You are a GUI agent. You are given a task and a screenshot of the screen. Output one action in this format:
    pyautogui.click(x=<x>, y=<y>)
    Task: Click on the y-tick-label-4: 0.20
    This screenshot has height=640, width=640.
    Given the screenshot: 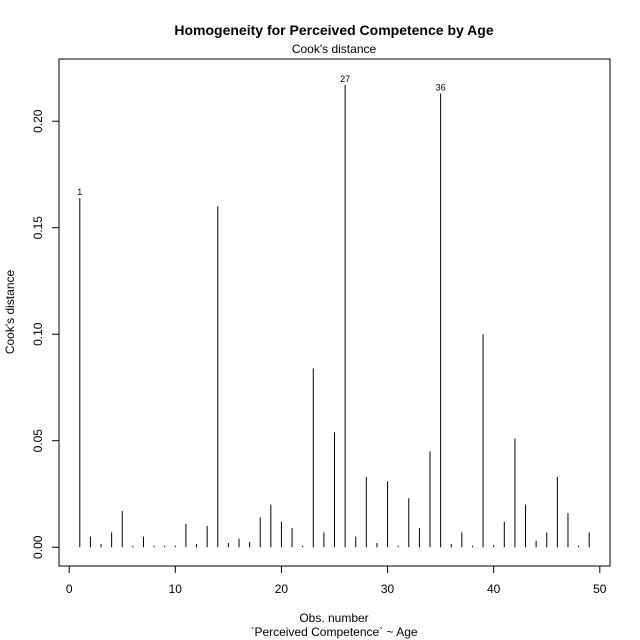 What is the action you would take?
    pyautogui.click(x=38, y=121)
    